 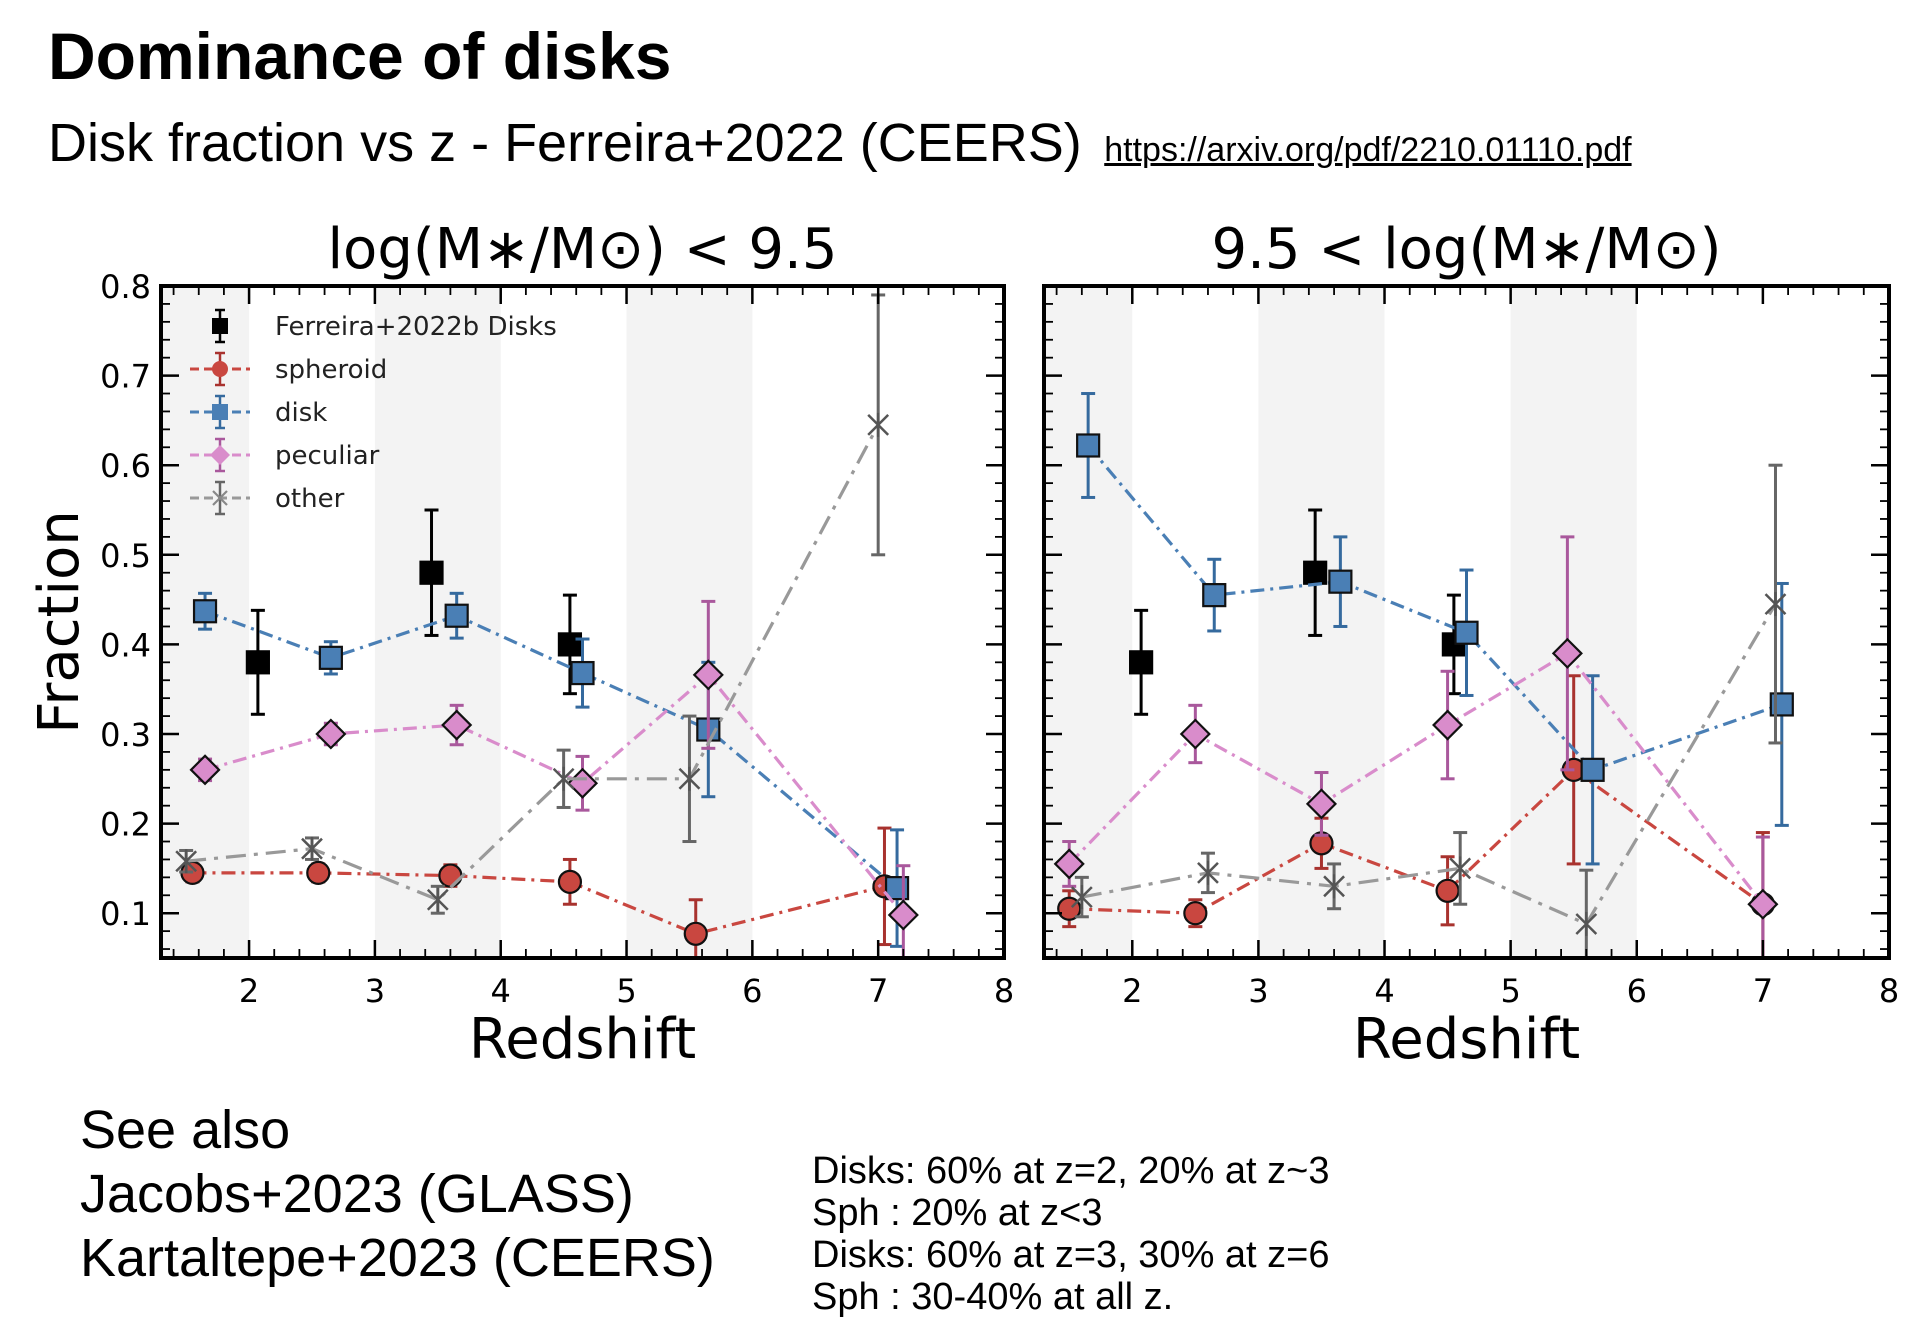 What do you see at coordinates (267, 498) in the screenshot?
I see `legend-item: other` at bounding box center [267, 498].